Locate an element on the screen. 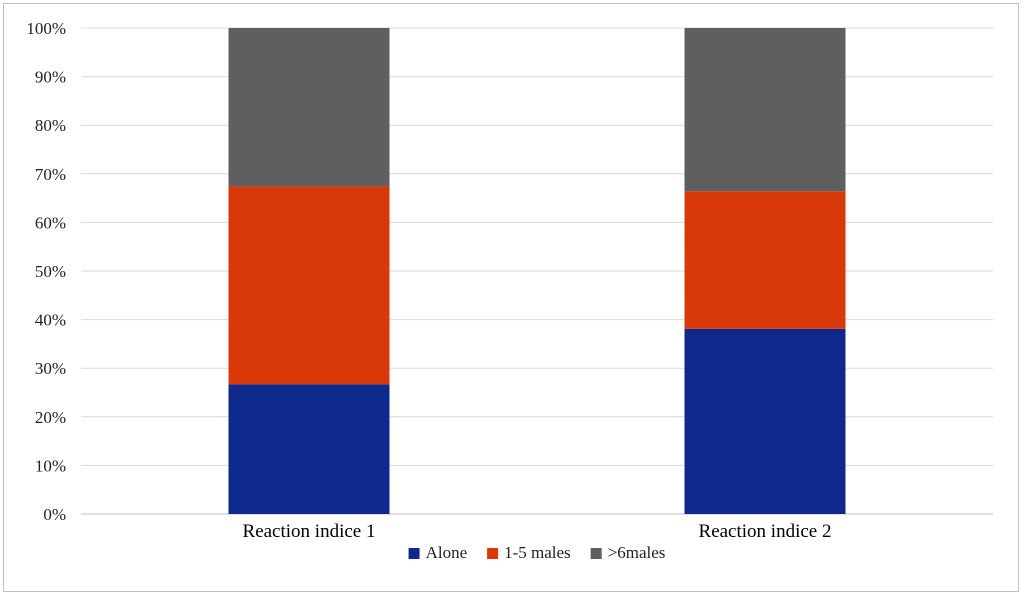 The image size is (1024, 596). y-tick-label: 50% is located at coordinates (50, 271).